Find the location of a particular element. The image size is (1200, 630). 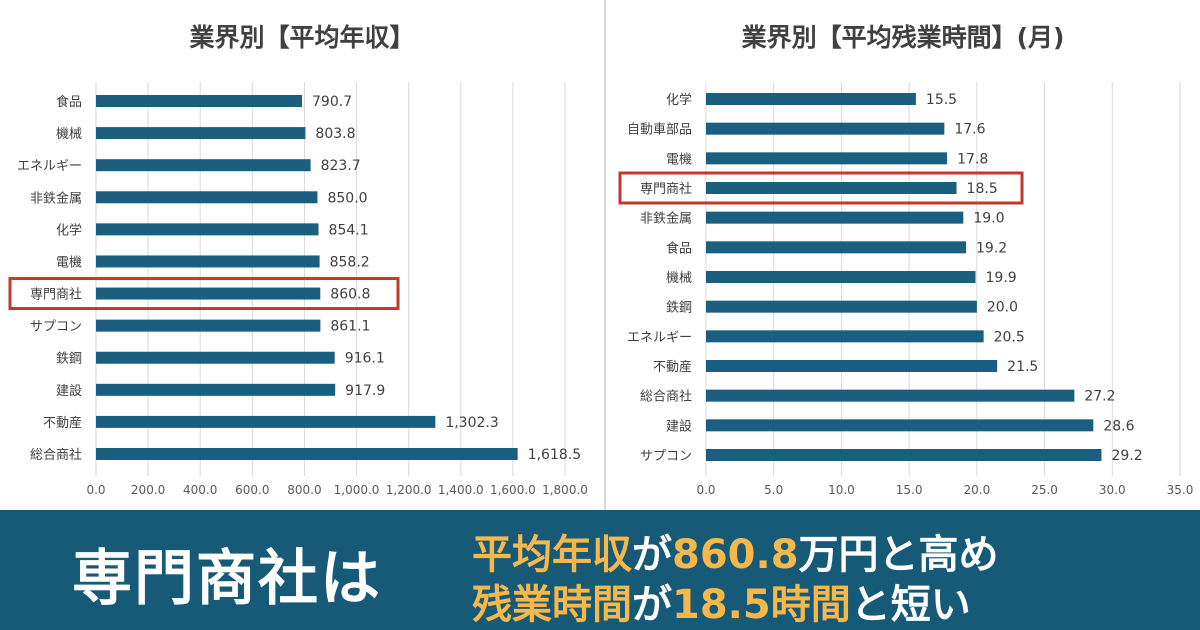

value-label: 916.1 is located at coordinates (365, 359).